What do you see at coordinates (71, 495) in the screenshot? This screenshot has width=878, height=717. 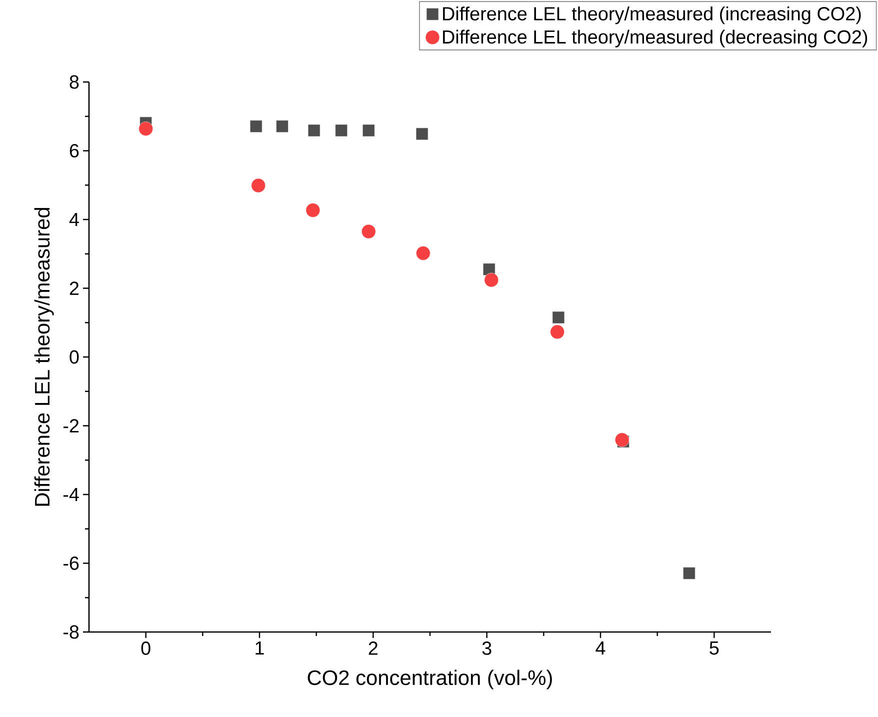 I see `y-tick-label: -4` at bounding box center [71, 495].